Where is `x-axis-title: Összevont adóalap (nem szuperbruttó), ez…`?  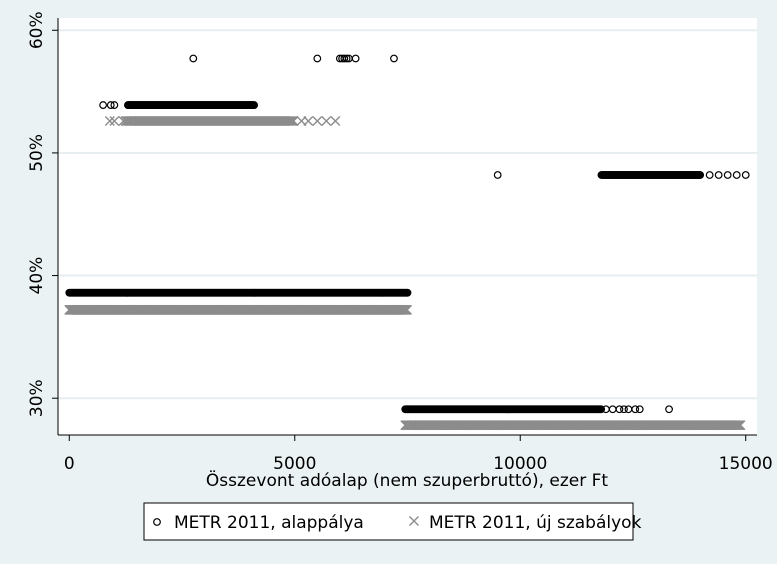 x-axis-title: Összevont adóalap (nem szuperbruttó), ez… is located at coordinates (407, 480).